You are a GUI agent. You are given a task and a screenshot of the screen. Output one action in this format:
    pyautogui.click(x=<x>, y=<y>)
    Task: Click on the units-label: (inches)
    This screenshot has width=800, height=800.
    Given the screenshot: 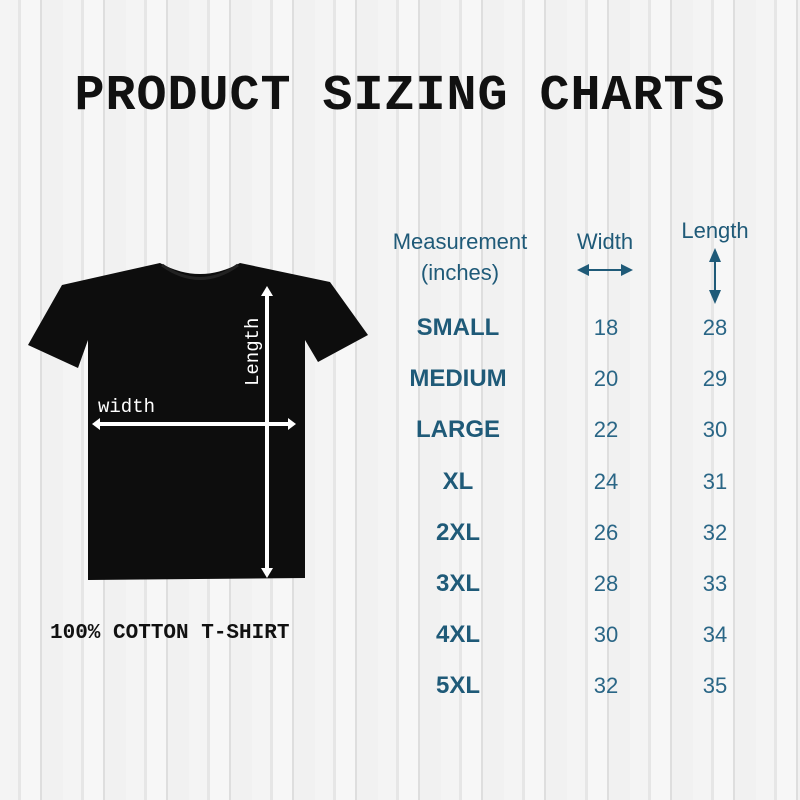 What is the action you would take?
    pyautogui.click(x=460, y=272)
    